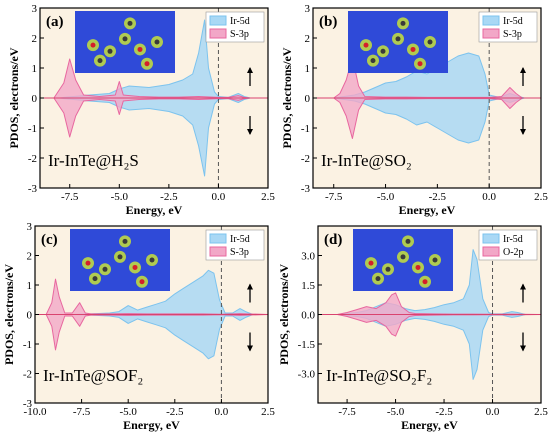 The image size is (550, 439). I want to click on y-tick-label: 2, so click(30, 257).